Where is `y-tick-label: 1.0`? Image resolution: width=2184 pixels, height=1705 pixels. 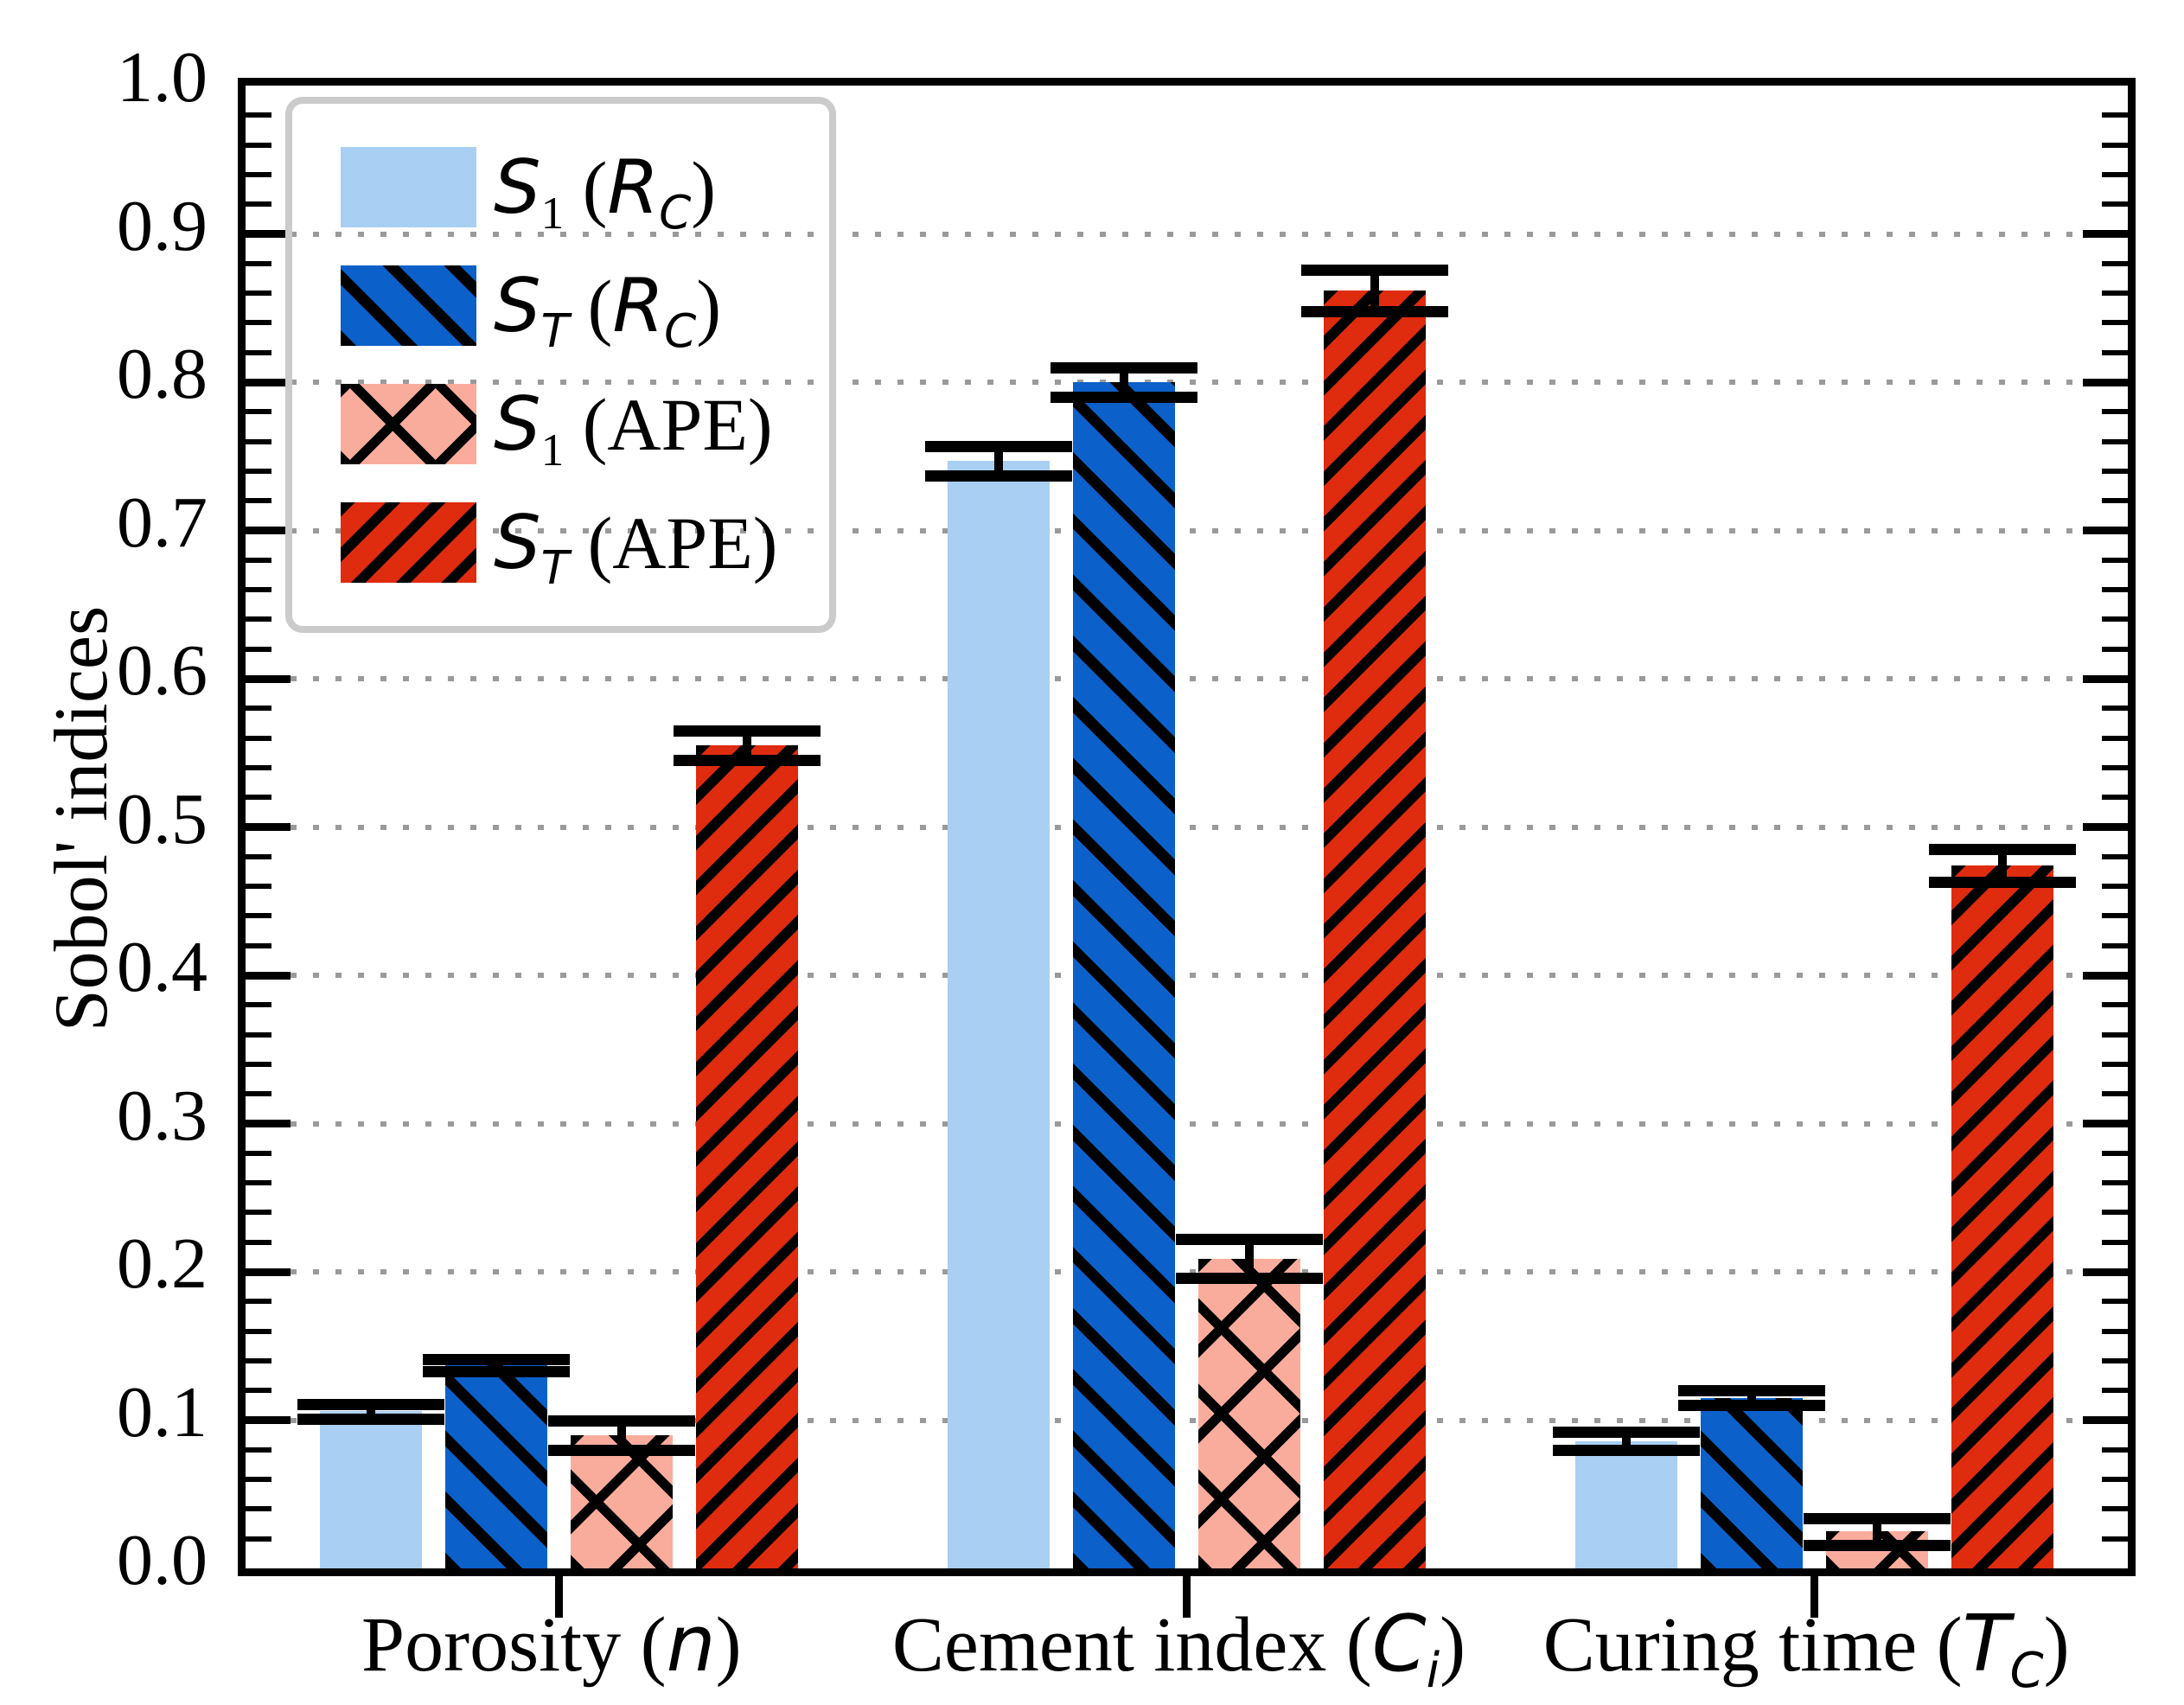 y-tick-label: 1.0 is located at coordinates (162, 77).